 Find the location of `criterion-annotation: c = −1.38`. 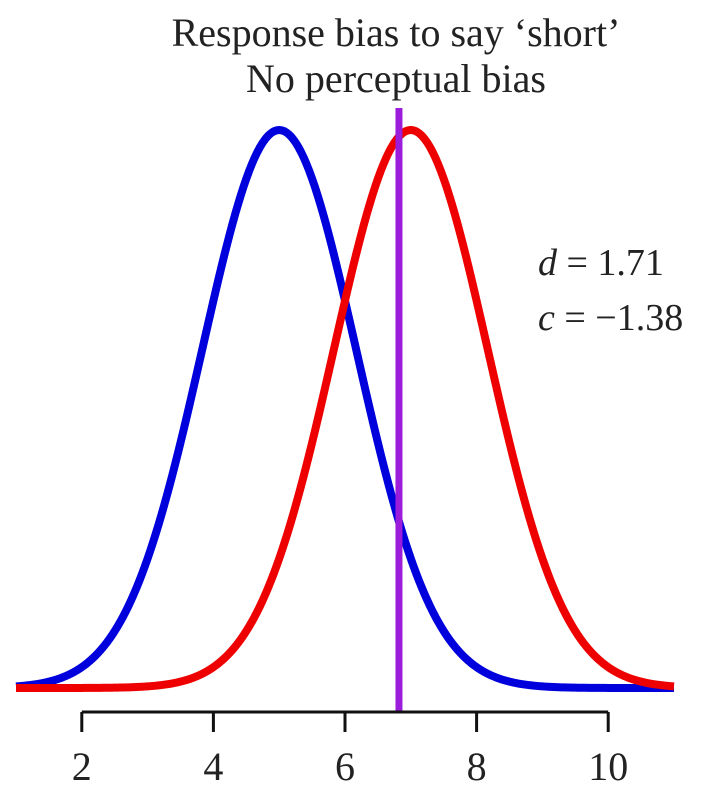

criterion-annotation: c = −1.38 is located at coordinates (610, 318).